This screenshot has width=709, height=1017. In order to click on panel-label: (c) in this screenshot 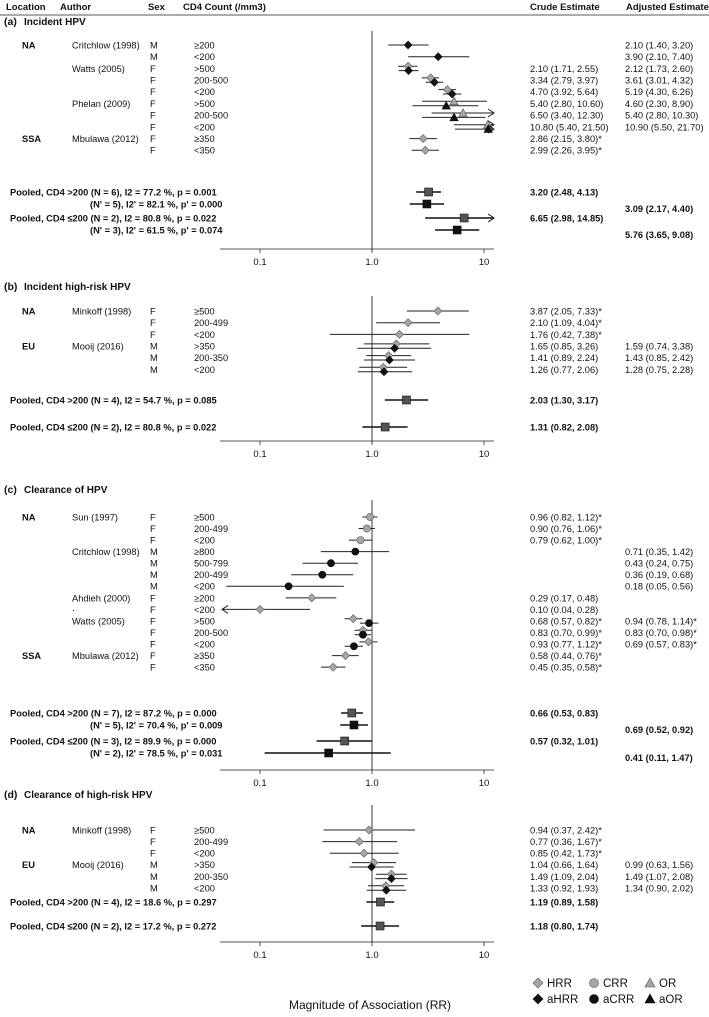, I will do `click(10, 490)`.